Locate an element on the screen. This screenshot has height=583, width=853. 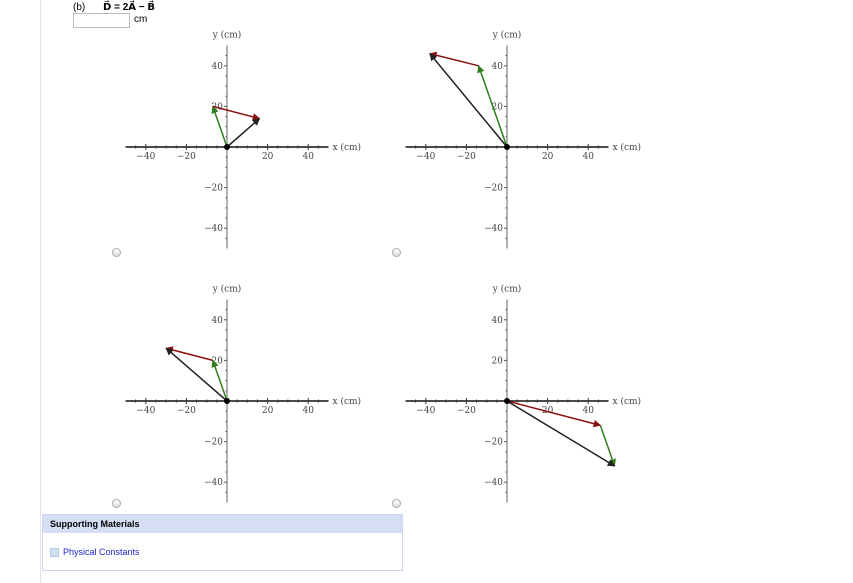
part-label: (b) is located at coordinates (79, 7).